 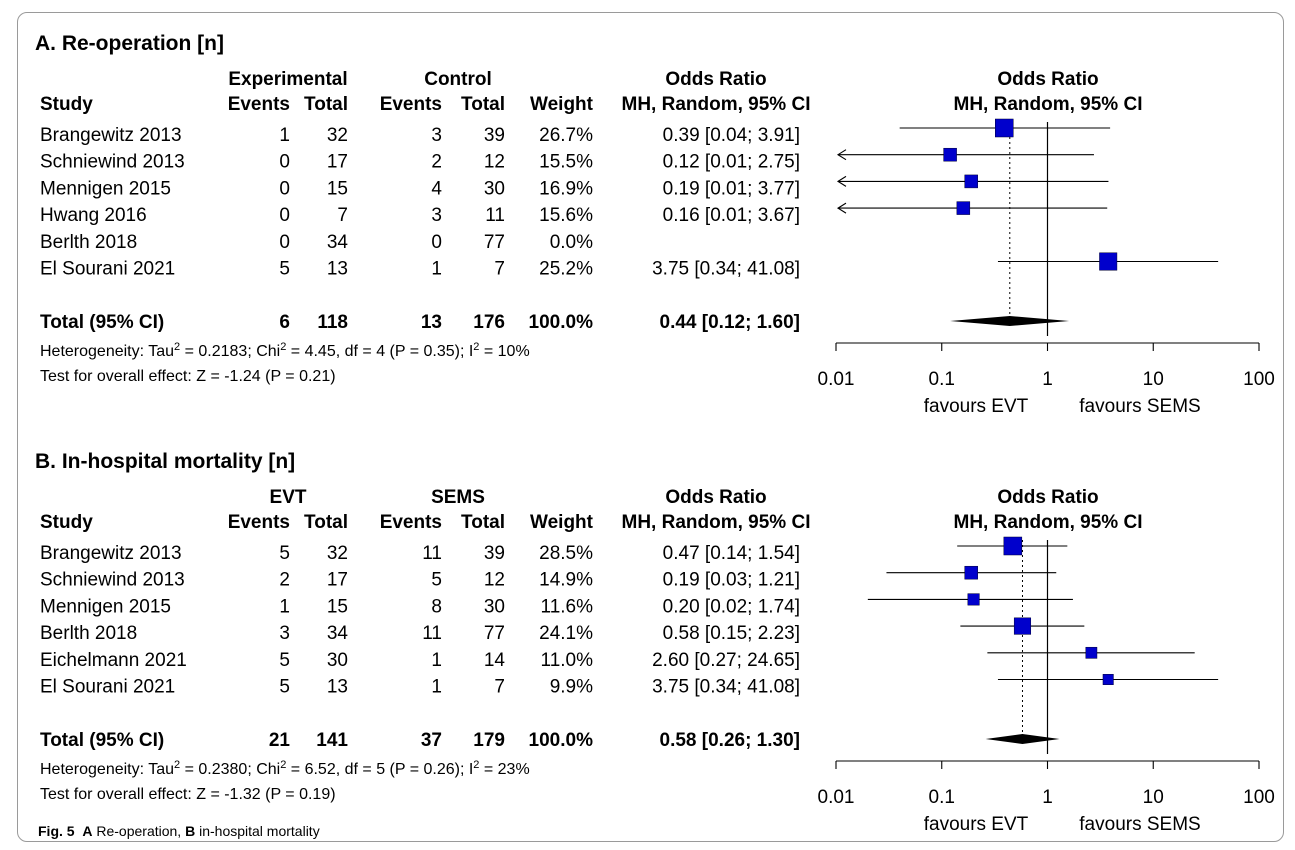 What do you see at coordinates (730, 322) in the screenshot?
I see `total-ci-a: 0.44 [0.12; 1.60]` at bounding box center [730, 322].